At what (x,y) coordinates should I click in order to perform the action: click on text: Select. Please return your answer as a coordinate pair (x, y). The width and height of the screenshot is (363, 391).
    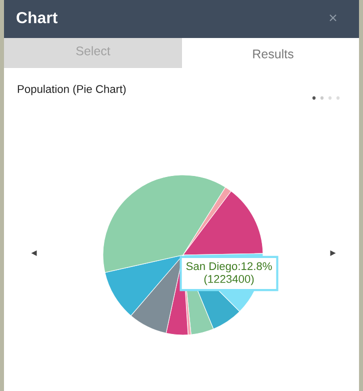
    Looking at the image, I should click on (93, 51).